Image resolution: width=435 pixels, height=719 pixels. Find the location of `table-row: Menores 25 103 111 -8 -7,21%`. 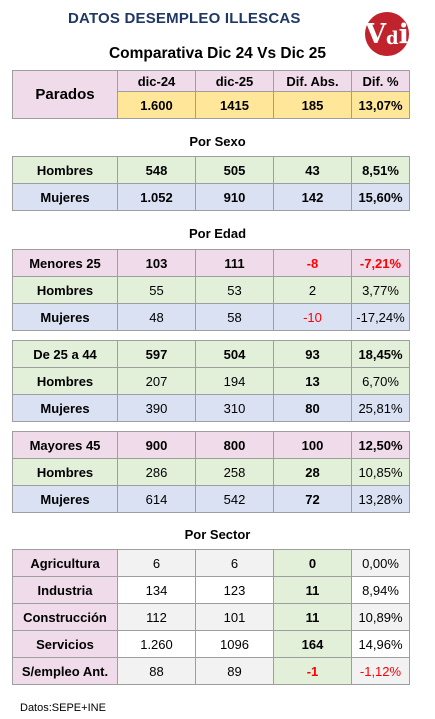

table-row: Menores 25 103 111 -8 -7,21% is located at coordinates (211, 263).